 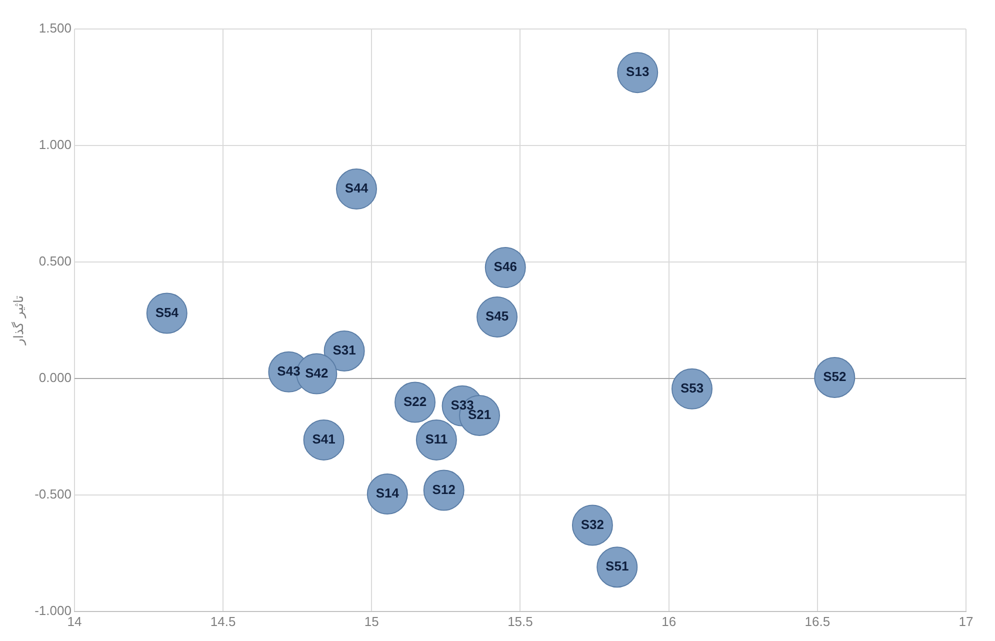 What do you see at coordinates (55, 144) in the screenshot?
I see `y-tick-label: 1.000` at bounding box center [55, 144].